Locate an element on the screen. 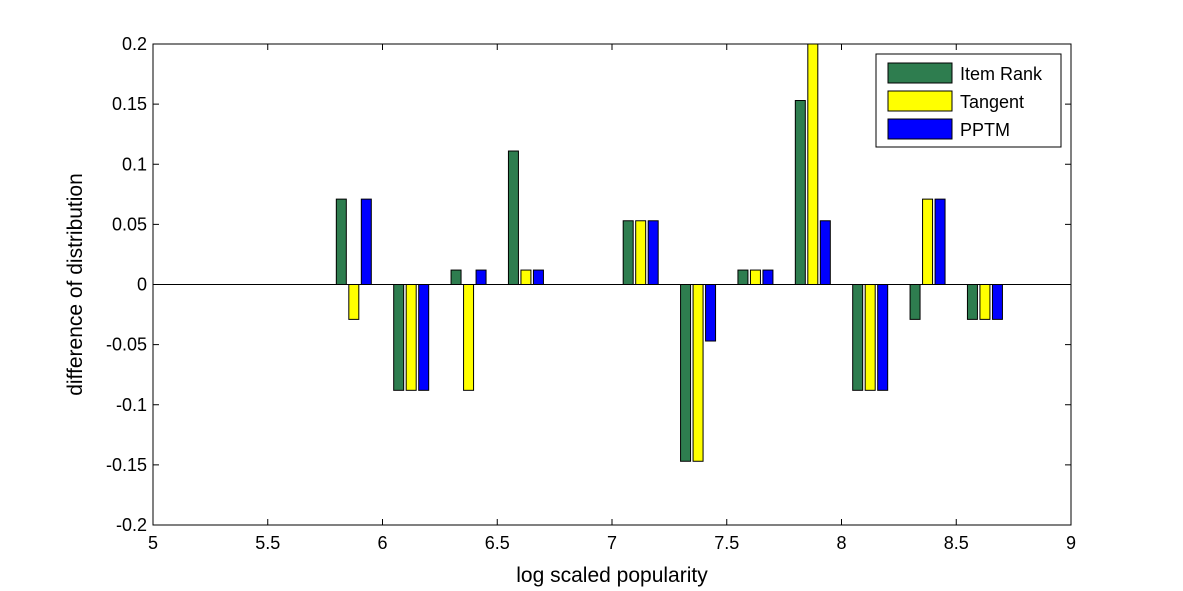 Image resolution: width=1183 pixels, height=591 pixels. x-tick-label: 6 is located at coordinates (382, 543).